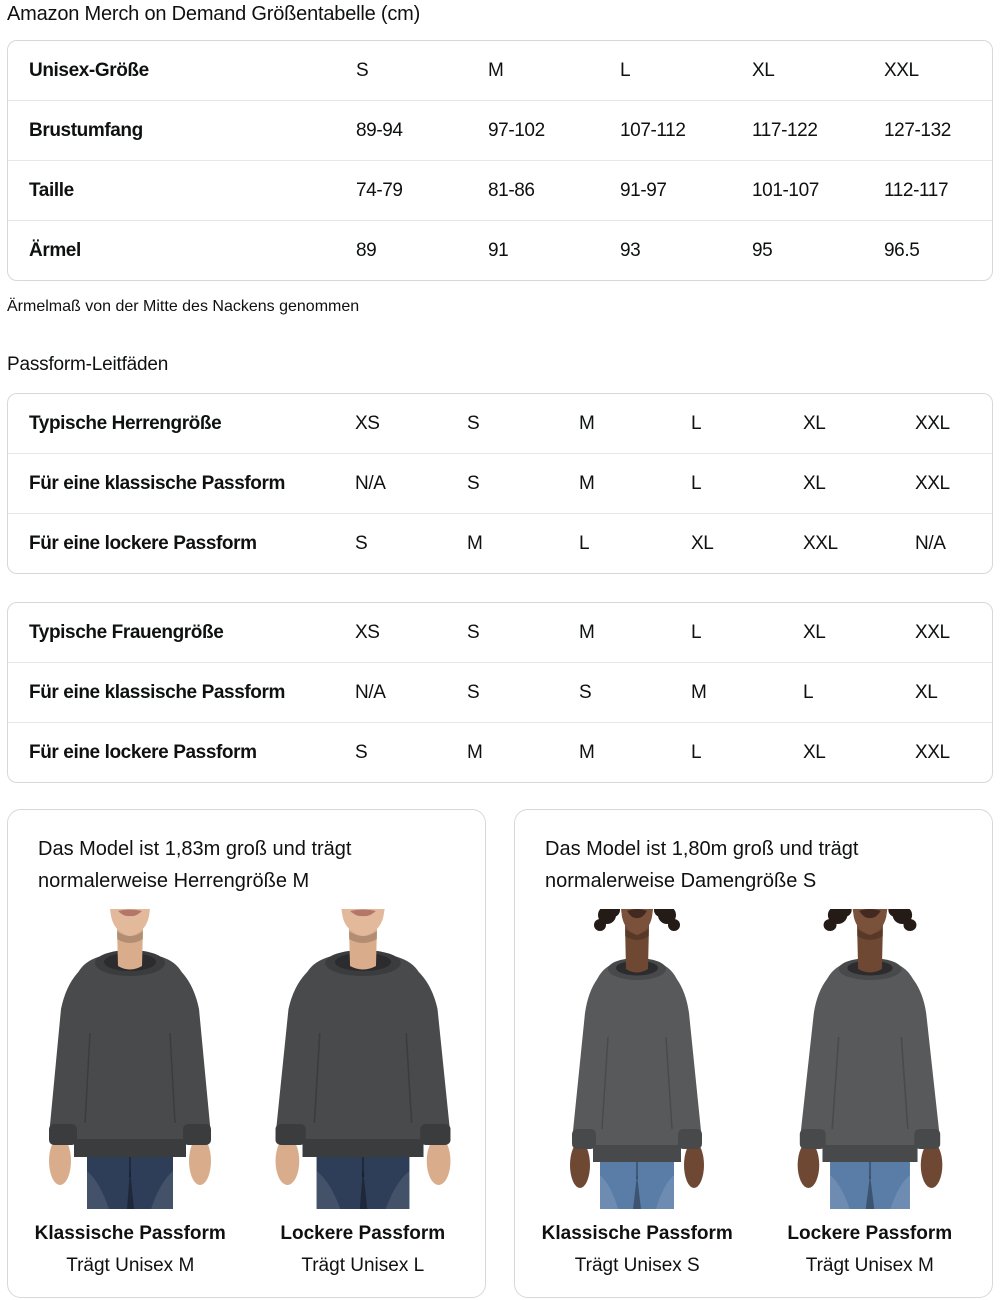 The height and width of the screenshot is (1300, 1000). I want to click on size-cell: 91-97, so click(643, 190).